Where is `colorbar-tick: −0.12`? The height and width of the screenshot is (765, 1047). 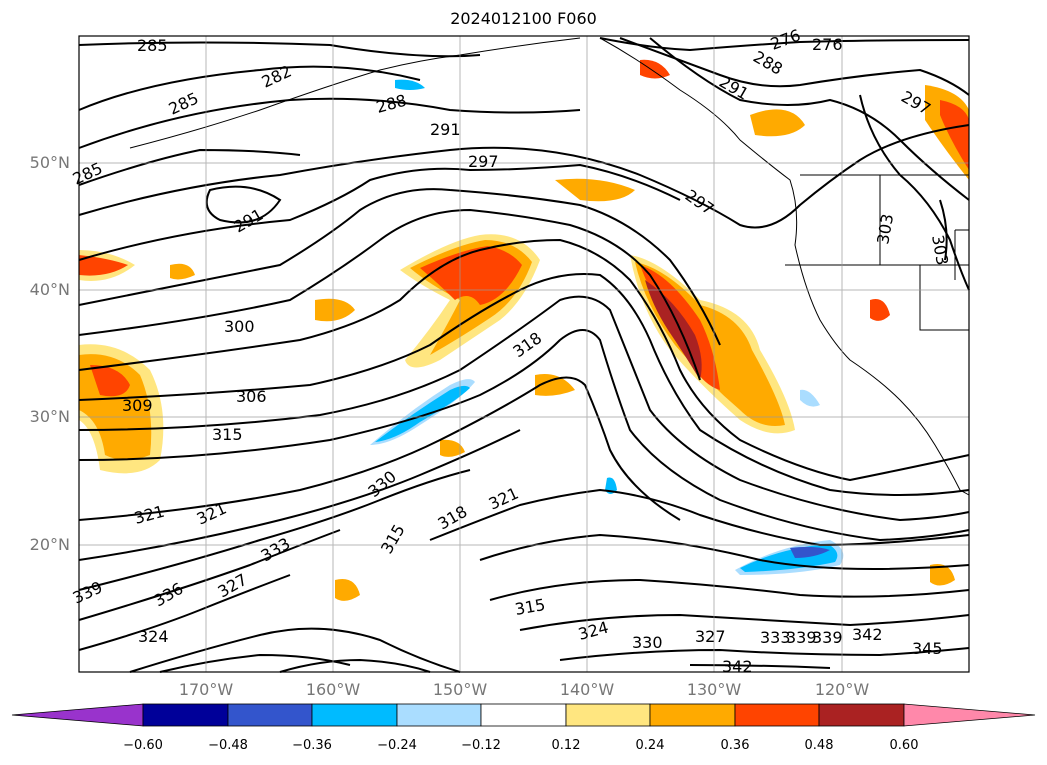
colorbar-tick: −0.12 is located at coordinates (481, 745).